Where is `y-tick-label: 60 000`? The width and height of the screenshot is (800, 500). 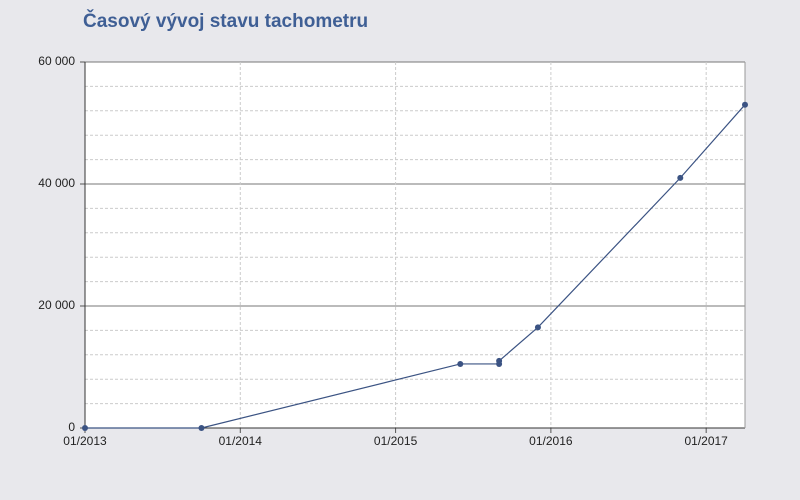 y-tick-label: 60 000 is located at coordinates (56, 61).